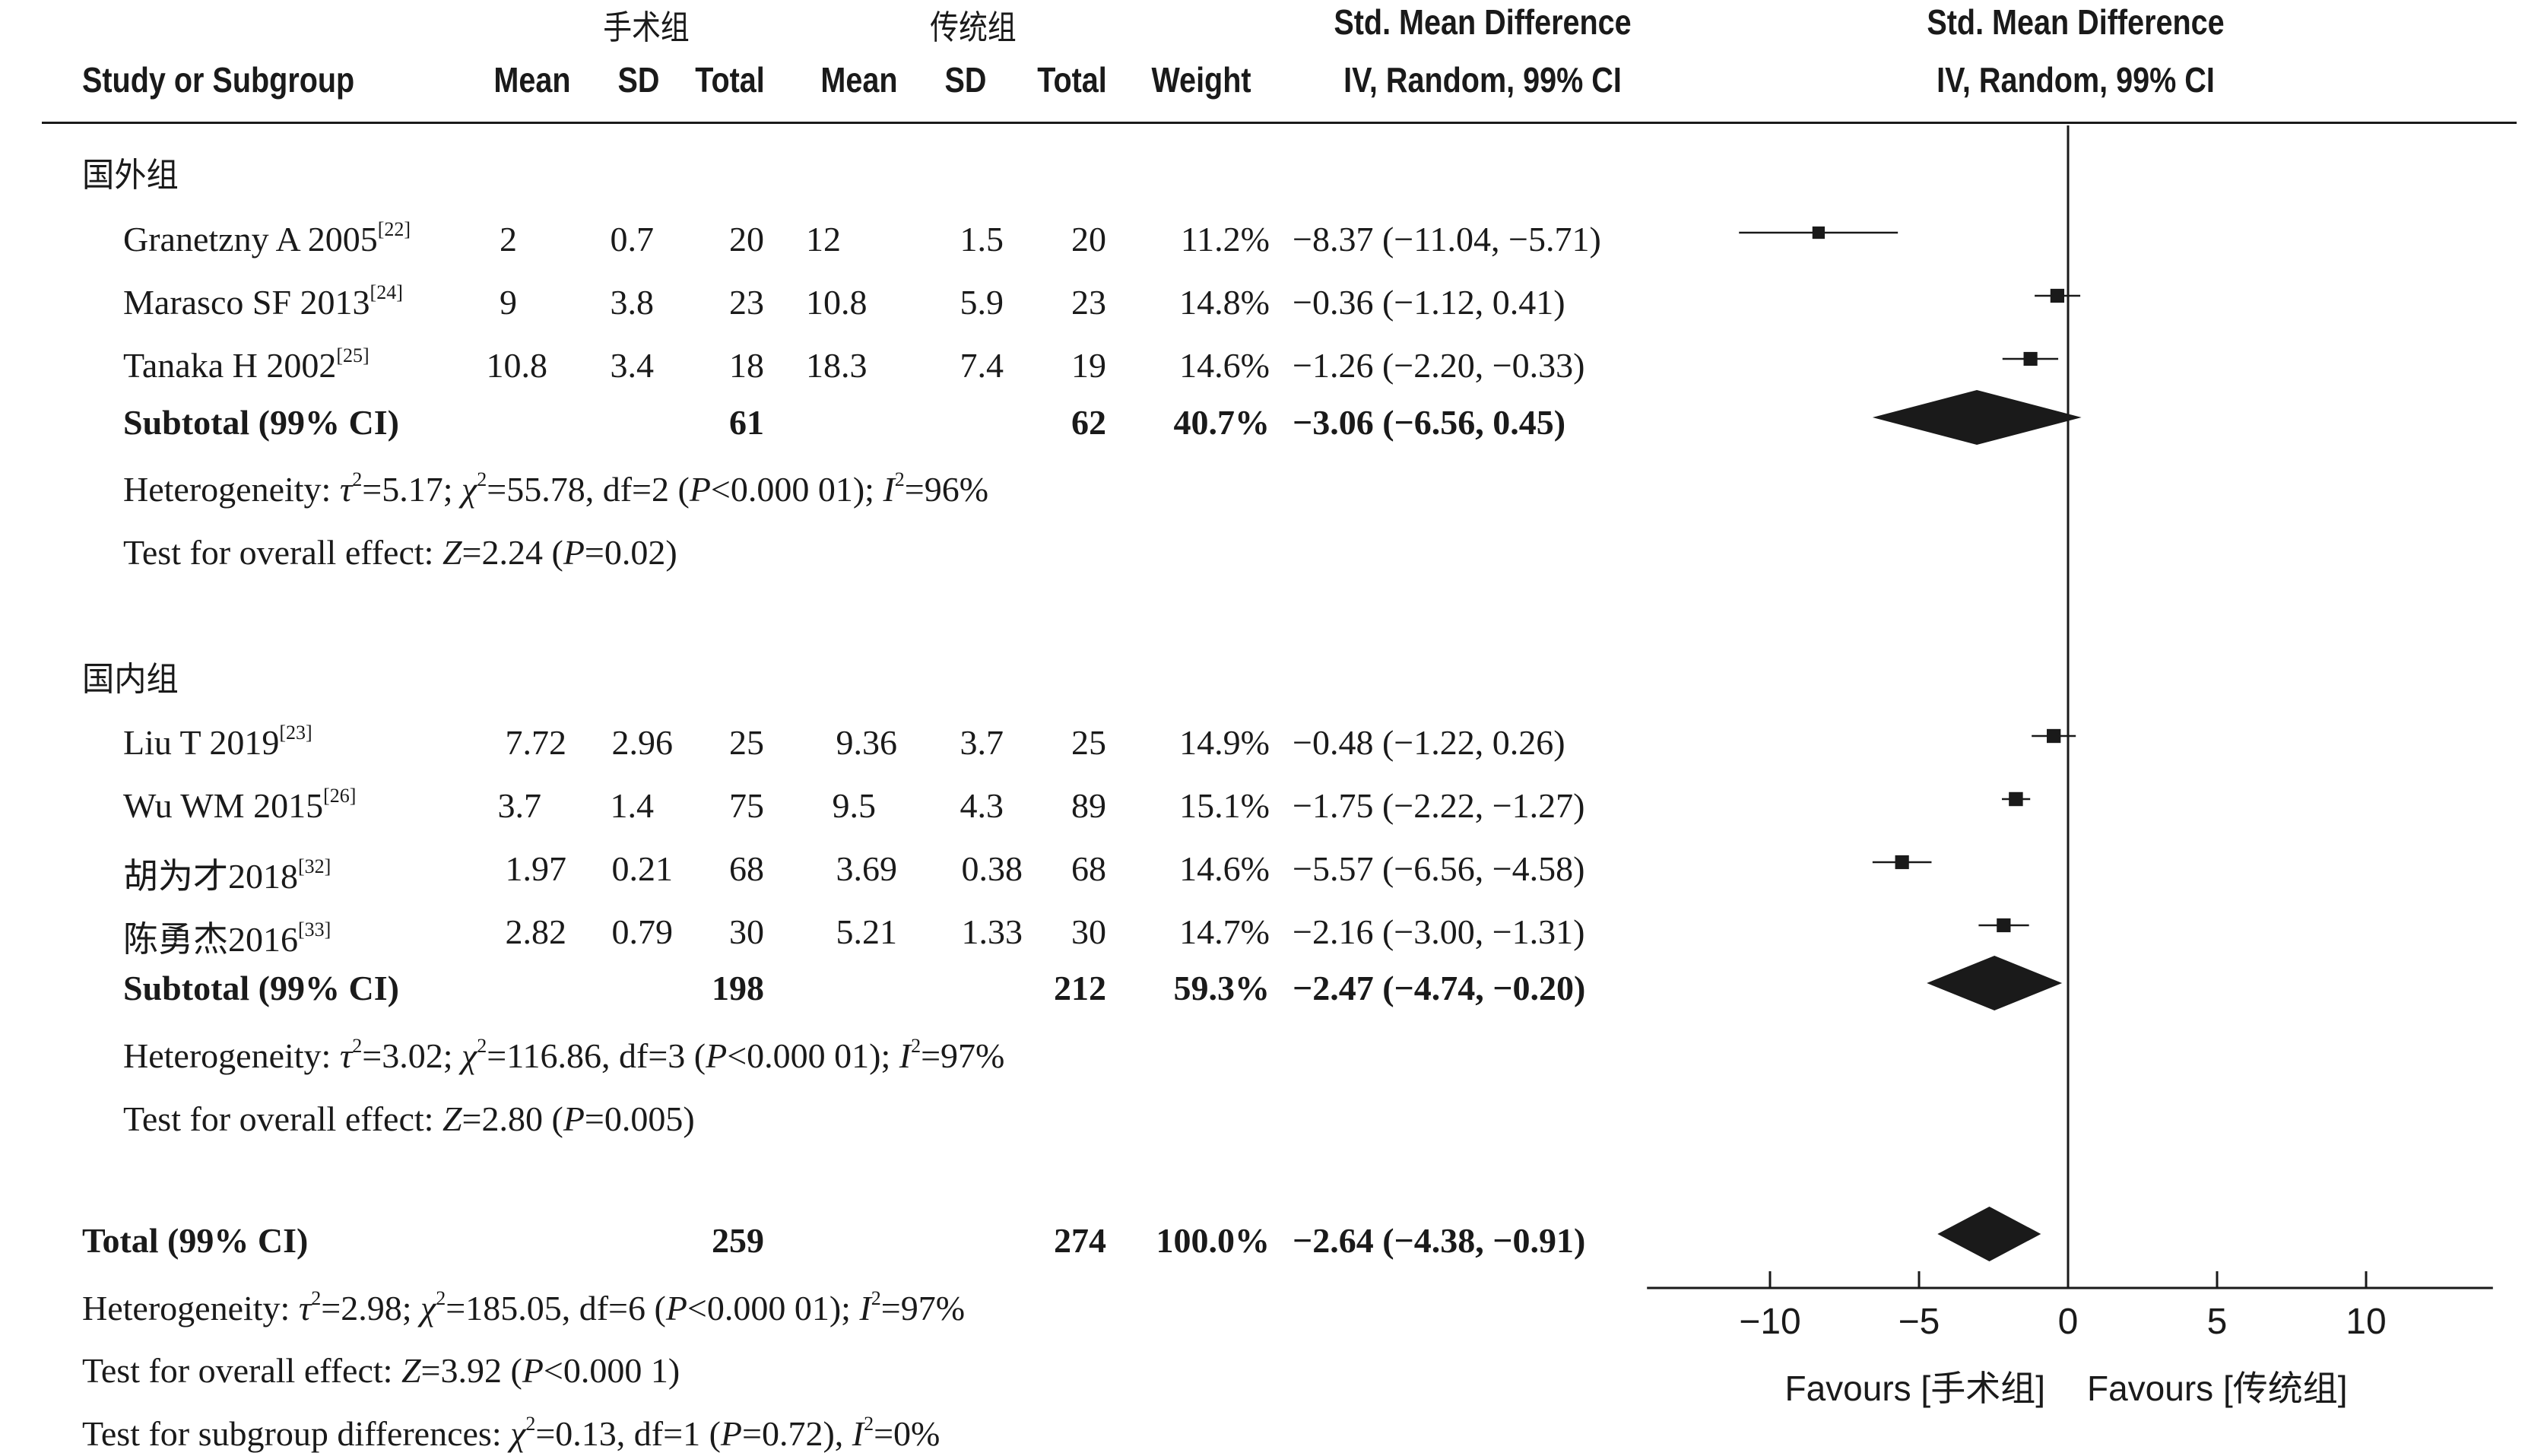 This screenshot has width=2544, height=1456. I want to click on total1-cell: 25, so click(746, 742).